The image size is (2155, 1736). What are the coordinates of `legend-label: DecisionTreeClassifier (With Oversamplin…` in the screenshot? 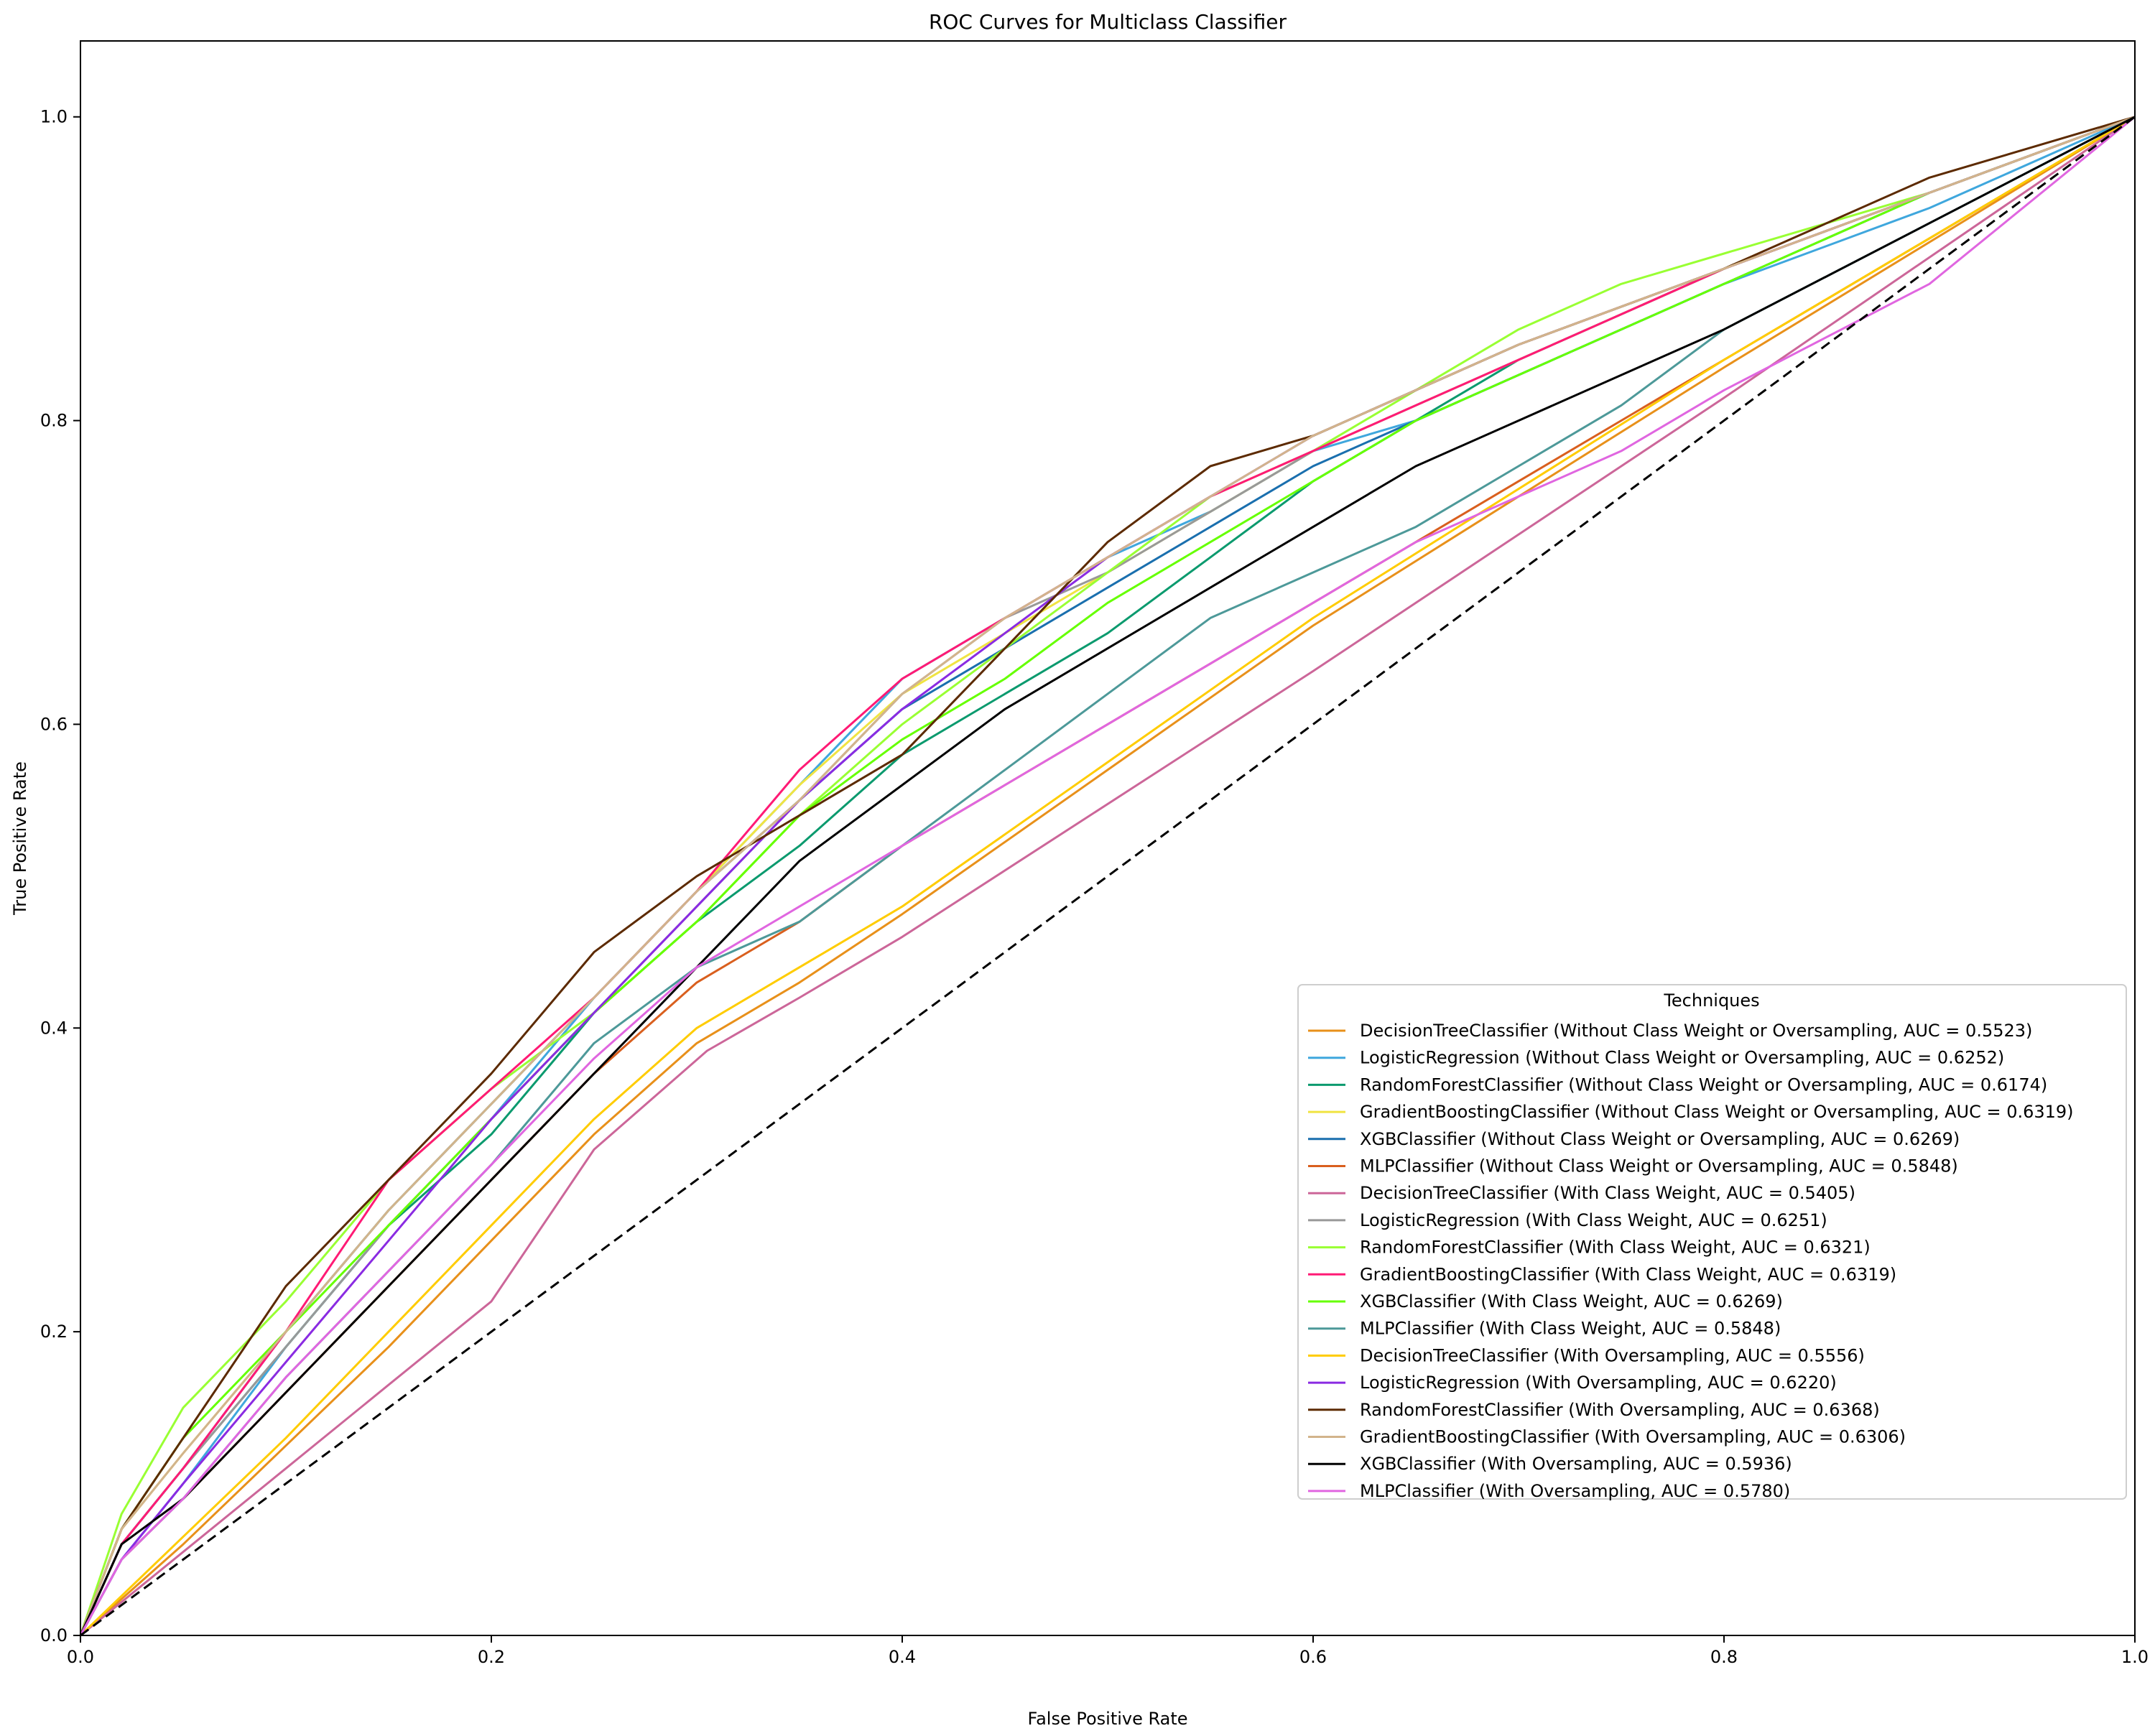 It's located at (1612, 1355).